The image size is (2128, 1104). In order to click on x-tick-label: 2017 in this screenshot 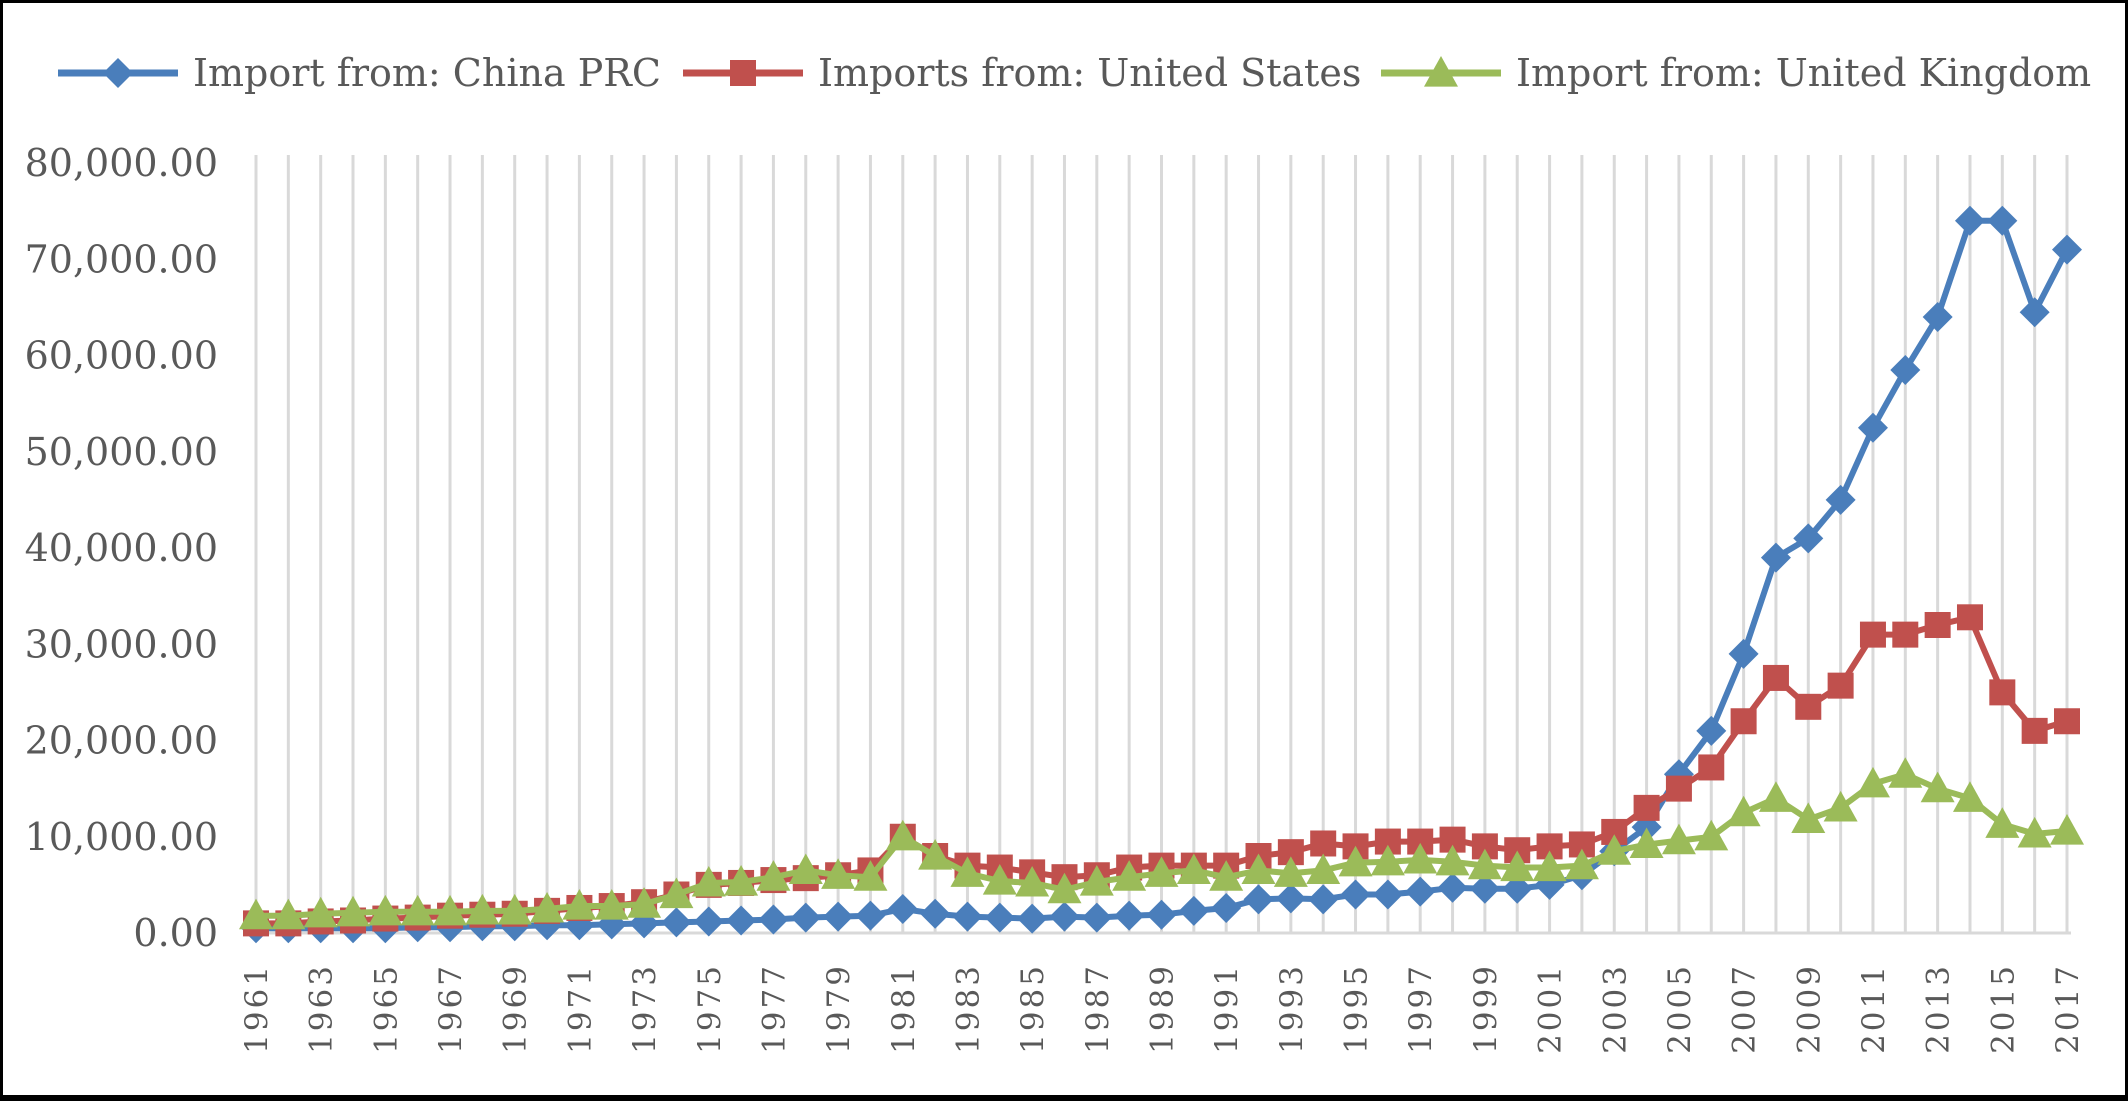, I will do `click(2068, 1008)`.